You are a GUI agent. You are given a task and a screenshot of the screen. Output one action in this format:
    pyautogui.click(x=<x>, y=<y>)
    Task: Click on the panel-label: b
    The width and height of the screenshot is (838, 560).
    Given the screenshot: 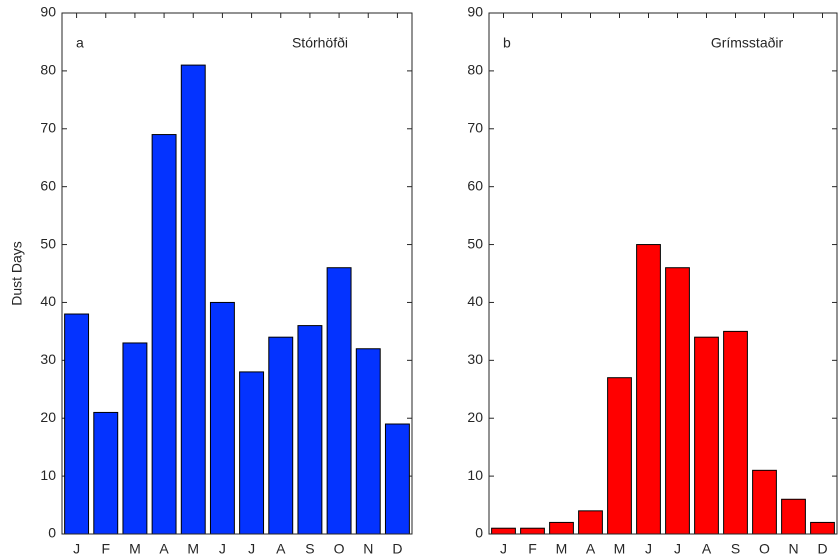 What is the action you would take?
    pyautogui.click(x=507, y=43)
    